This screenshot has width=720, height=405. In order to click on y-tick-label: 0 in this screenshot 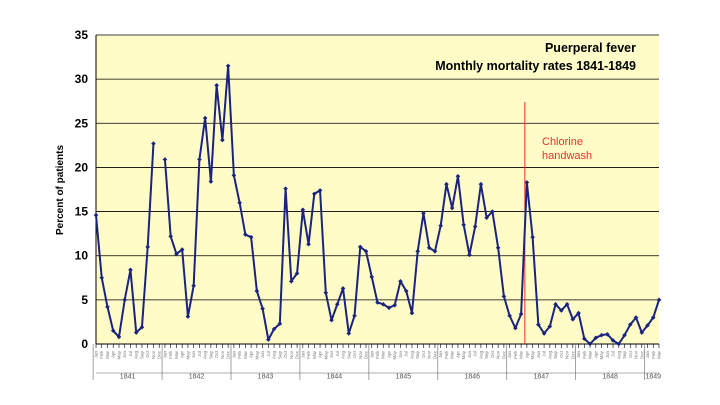, I will do `click(84, 344)`.